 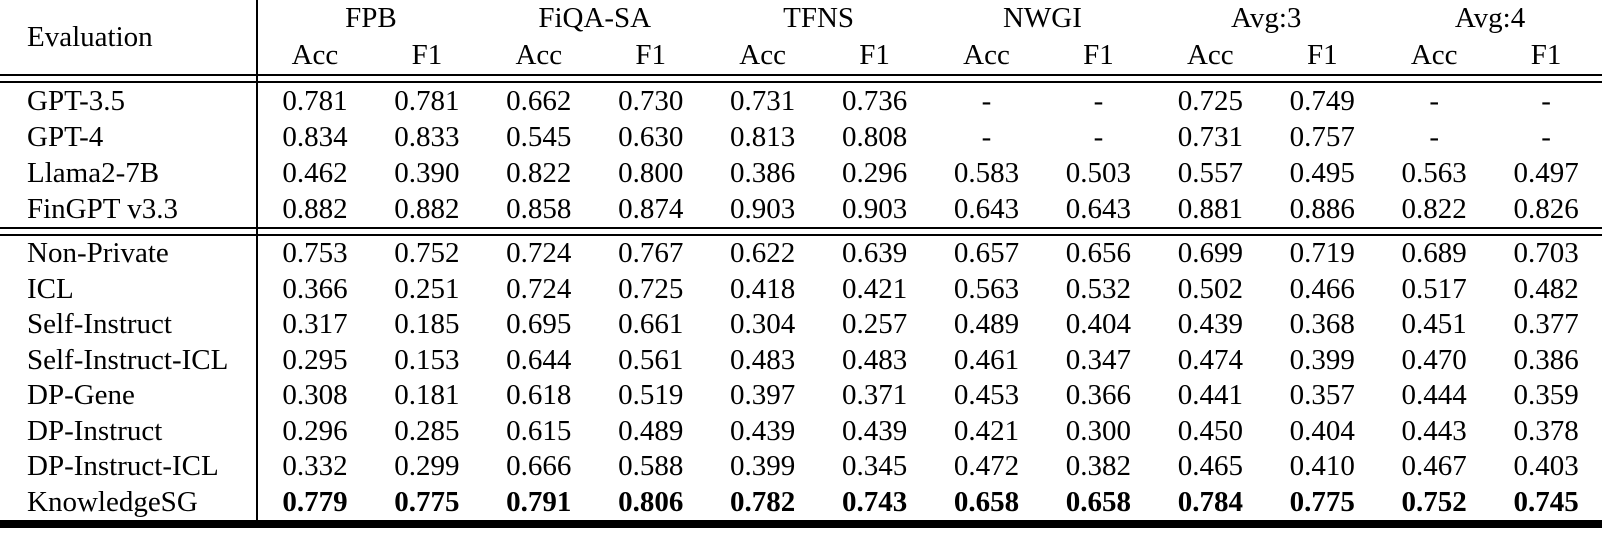 I want to click on value-cell: 0.743, so click(x=874, y=501).